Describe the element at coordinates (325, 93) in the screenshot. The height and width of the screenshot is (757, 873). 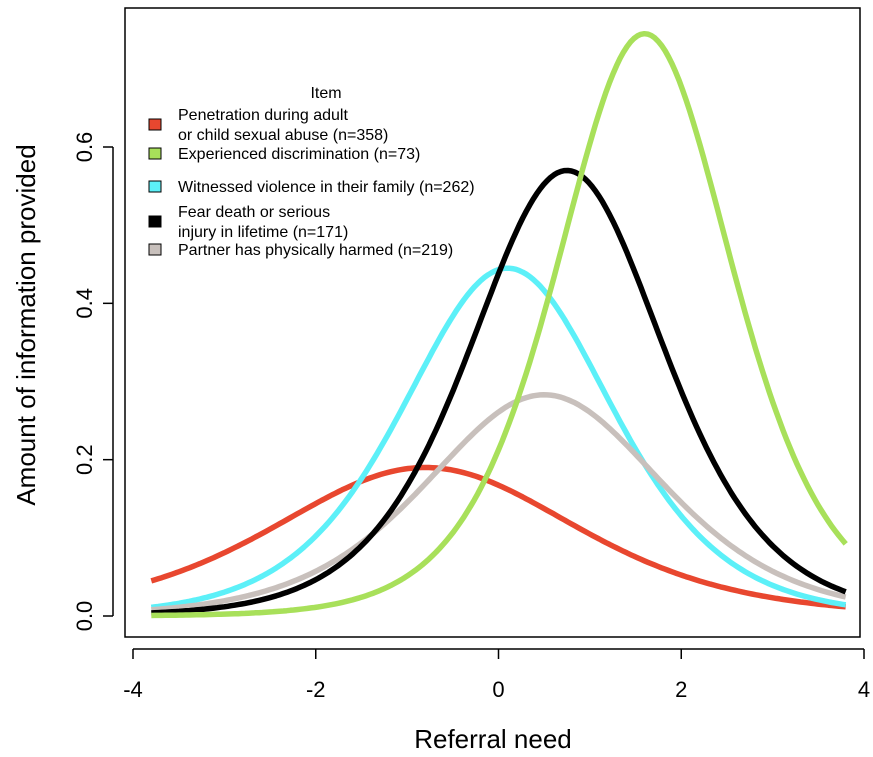
I see `legend-title: Item` at that location.